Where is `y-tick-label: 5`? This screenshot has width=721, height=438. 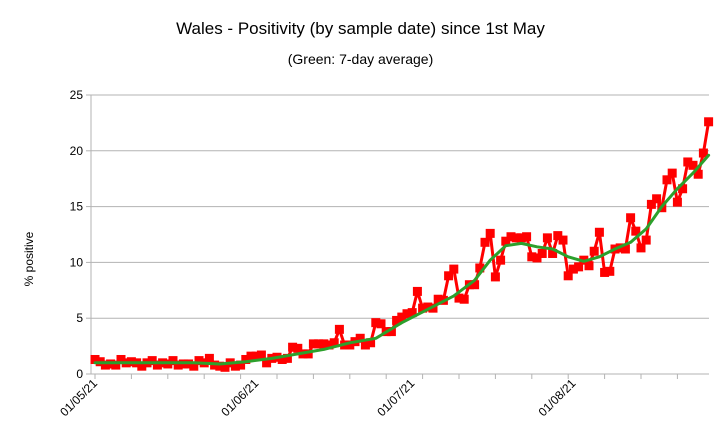
y-tick-label: 5 is located at coordinates (79, 318).